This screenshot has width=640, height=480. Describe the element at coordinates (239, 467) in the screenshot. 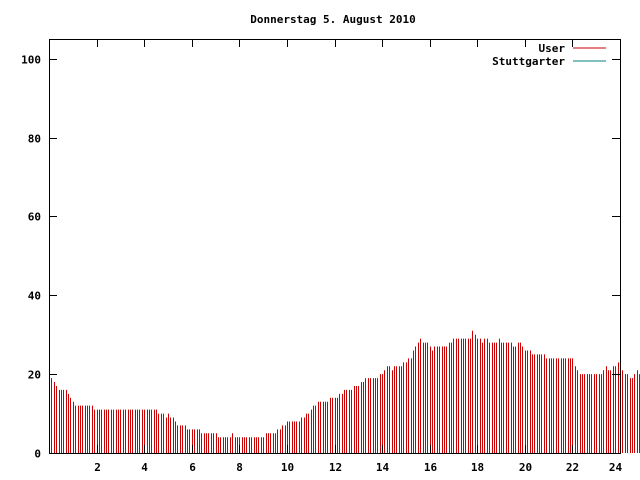

I see `x-tick-label: 8` at that location.